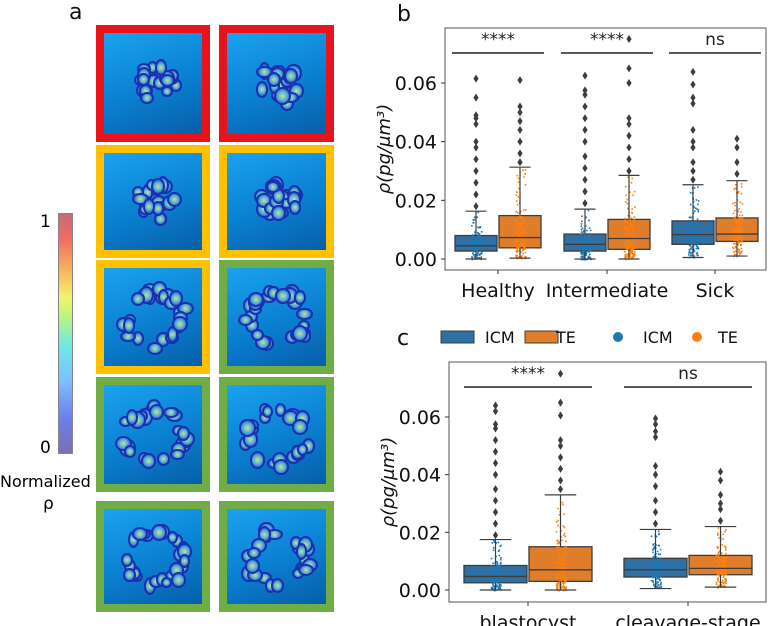  What do you see at coordinates (498, 40) in the screenshot?
I see `significance-label: ****` at bounding box center [498, 40].